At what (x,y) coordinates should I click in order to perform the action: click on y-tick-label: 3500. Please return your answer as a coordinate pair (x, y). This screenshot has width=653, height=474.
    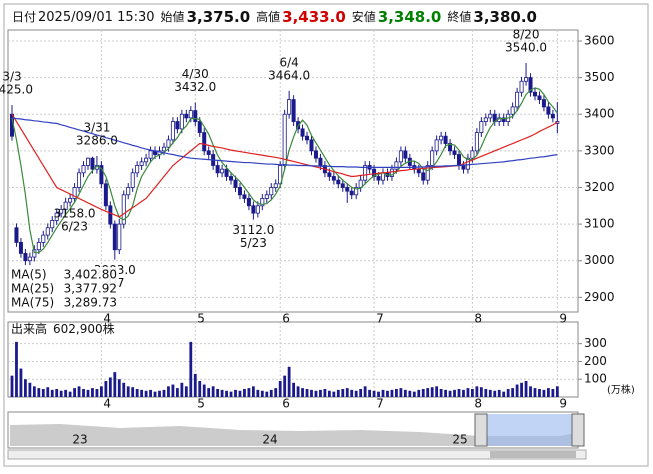
    Looking at the image, I should click on (599, 77).